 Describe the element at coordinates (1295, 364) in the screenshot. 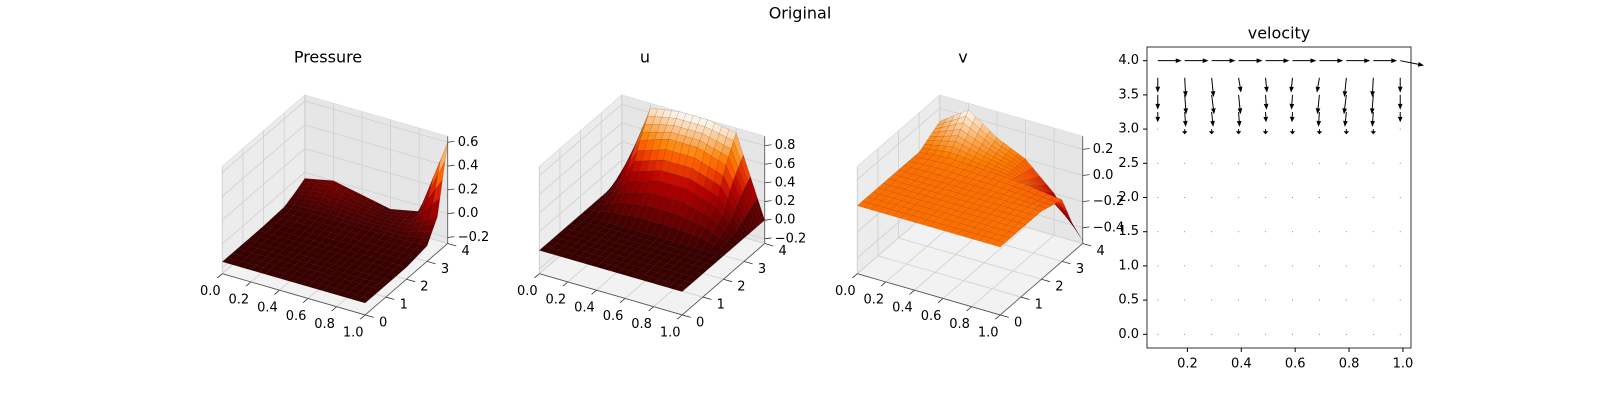

I see `x-tick-label: 0.6` at that location.